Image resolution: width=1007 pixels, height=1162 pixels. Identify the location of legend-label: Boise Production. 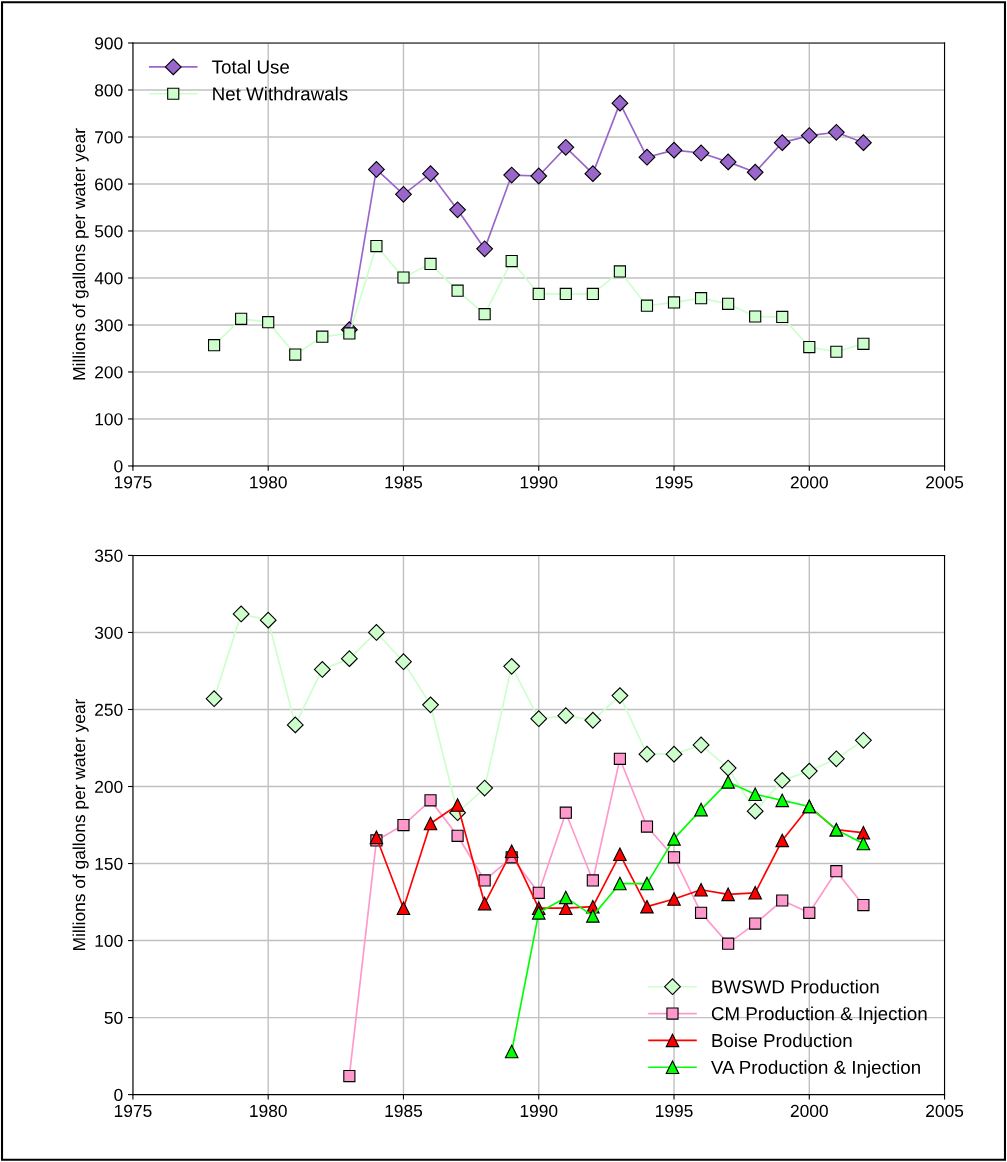
(782, 1040).